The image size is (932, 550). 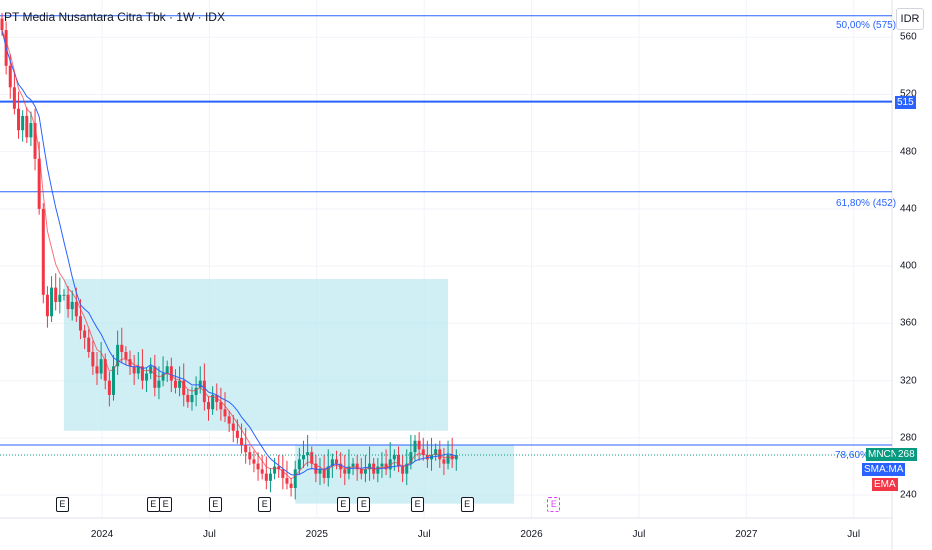 What do you see at coordinates (908, 152) in the screenshot?
I see `y-axis-label: 480` at bounding box center [908, 152].